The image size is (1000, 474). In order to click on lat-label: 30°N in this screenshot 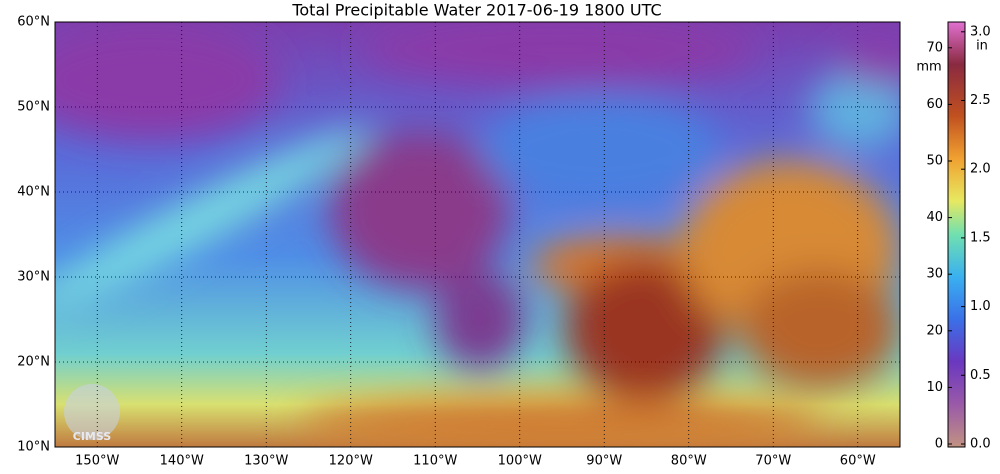, I will do `click(33, 277)`.